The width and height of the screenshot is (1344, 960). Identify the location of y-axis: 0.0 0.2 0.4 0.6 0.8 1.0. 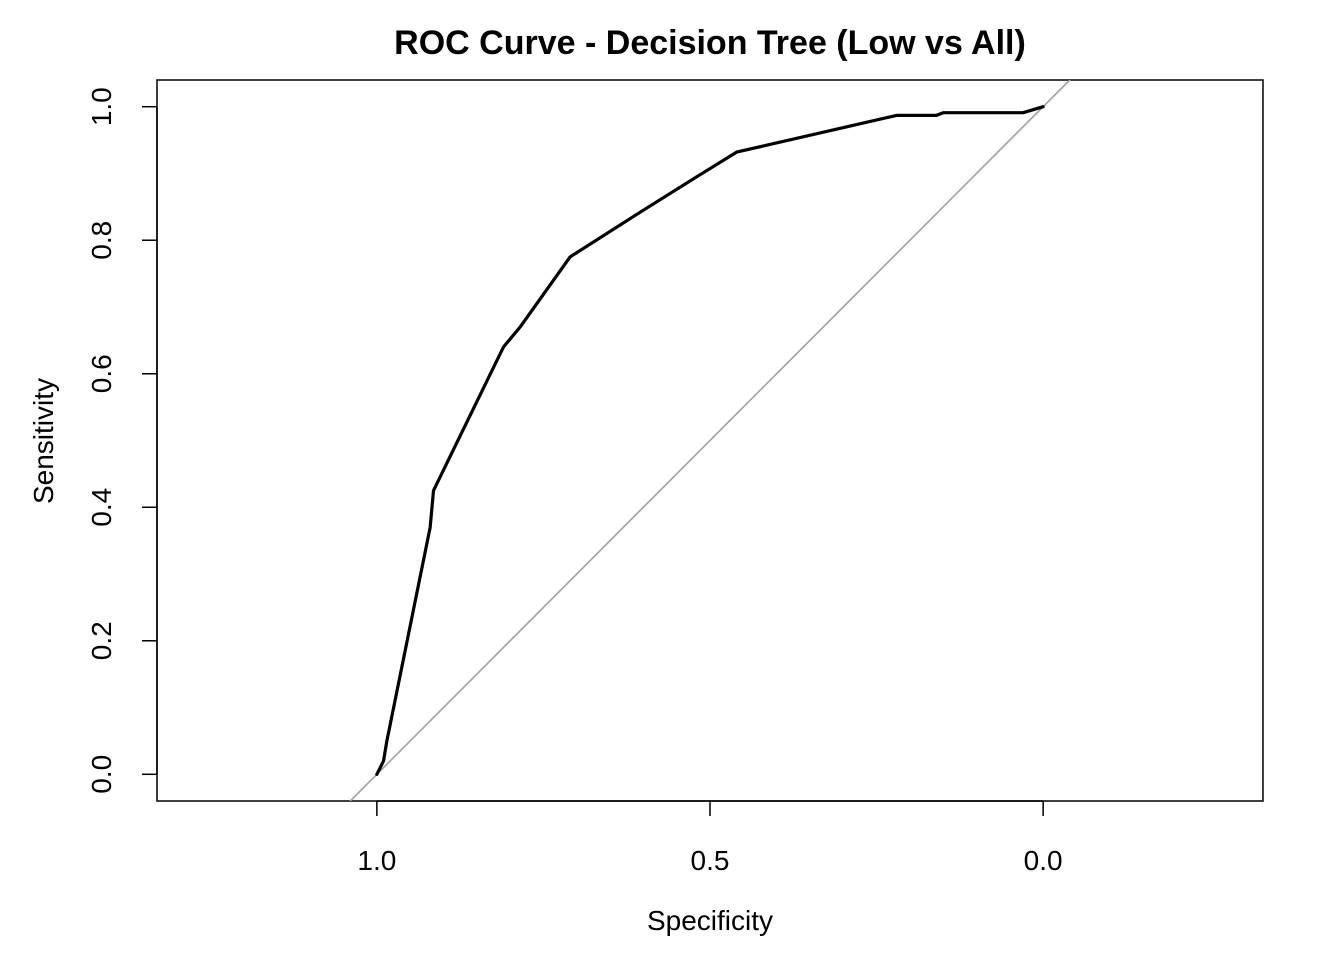
(122, 440).